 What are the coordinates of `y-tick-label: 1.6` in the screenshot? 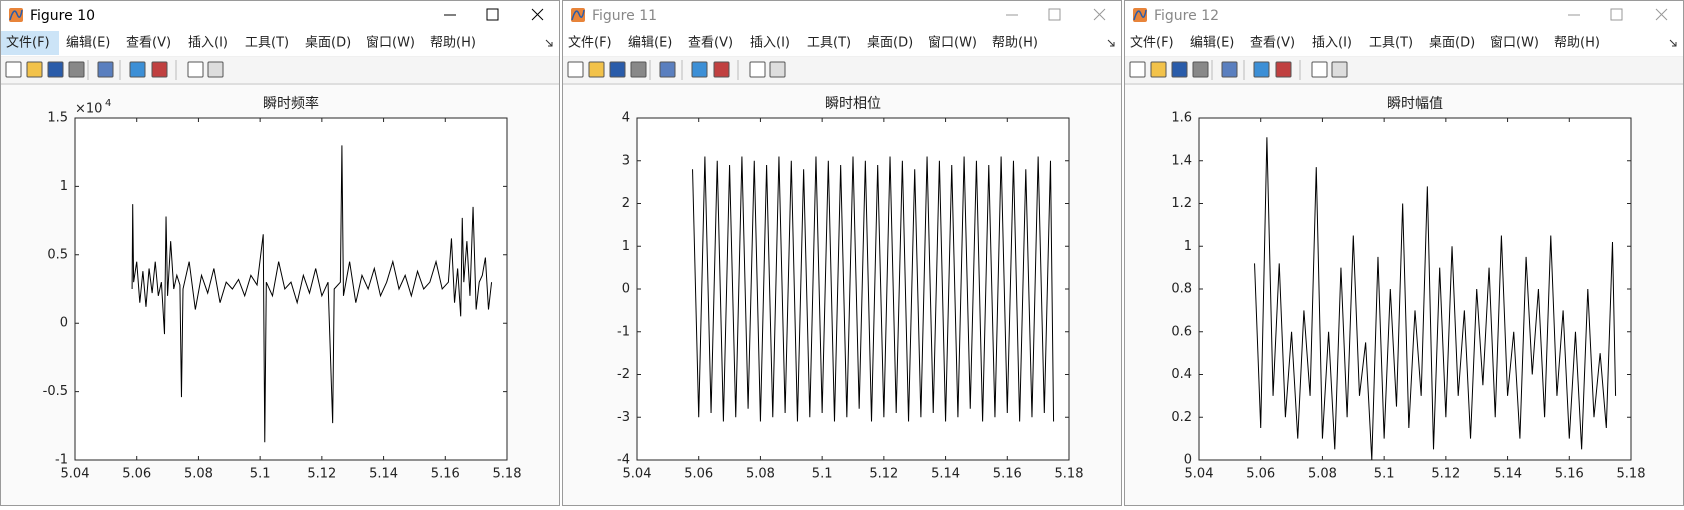 It's located at (1181, 118).